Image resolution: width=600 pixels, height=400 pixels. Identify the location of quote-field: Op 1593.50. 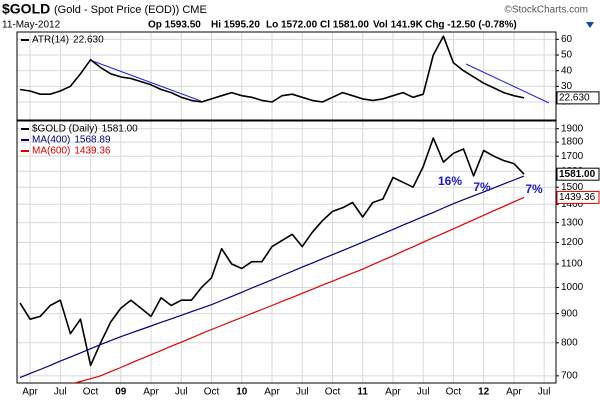
(174, 25).